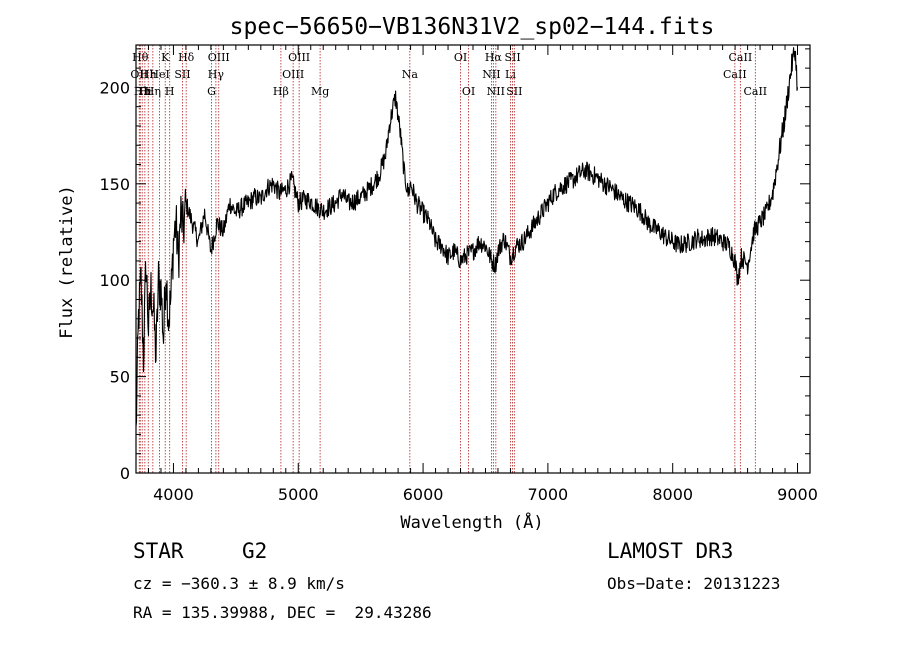 The width and height of the screenshot is (900, 653). Describe the element at coordinates (165, 57) in the screenshot. I see `spectral-line-label: K` at that location.